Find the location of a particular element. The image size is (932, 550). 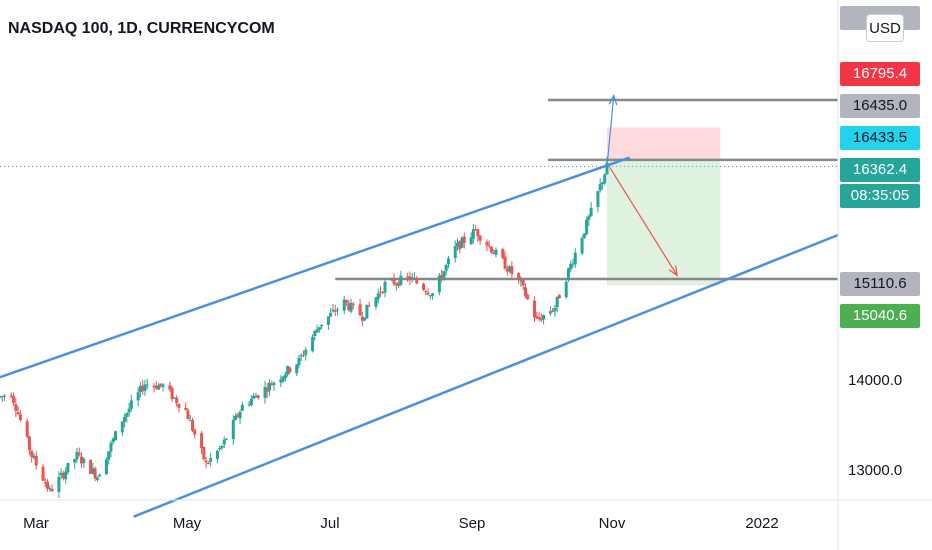

price-label-level: 16435.0 is located at coordinates (880, 106).